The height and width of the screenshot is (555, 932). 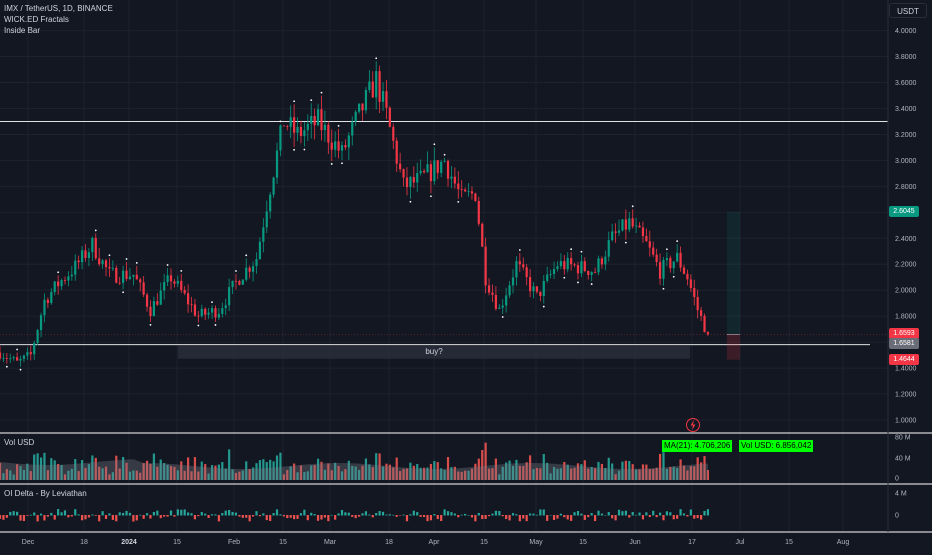 I want to click on lightning-icon, so click(x=693, y=425).